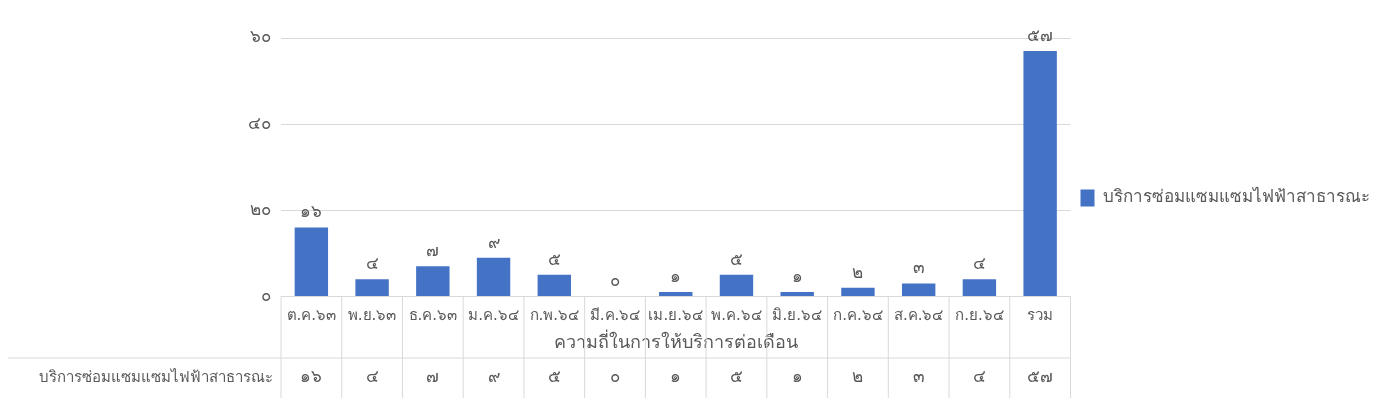  What do you see at coordinates (493, 376) in the screenshot?
I see `data-label: ๙` at bounding box center [493, 376].